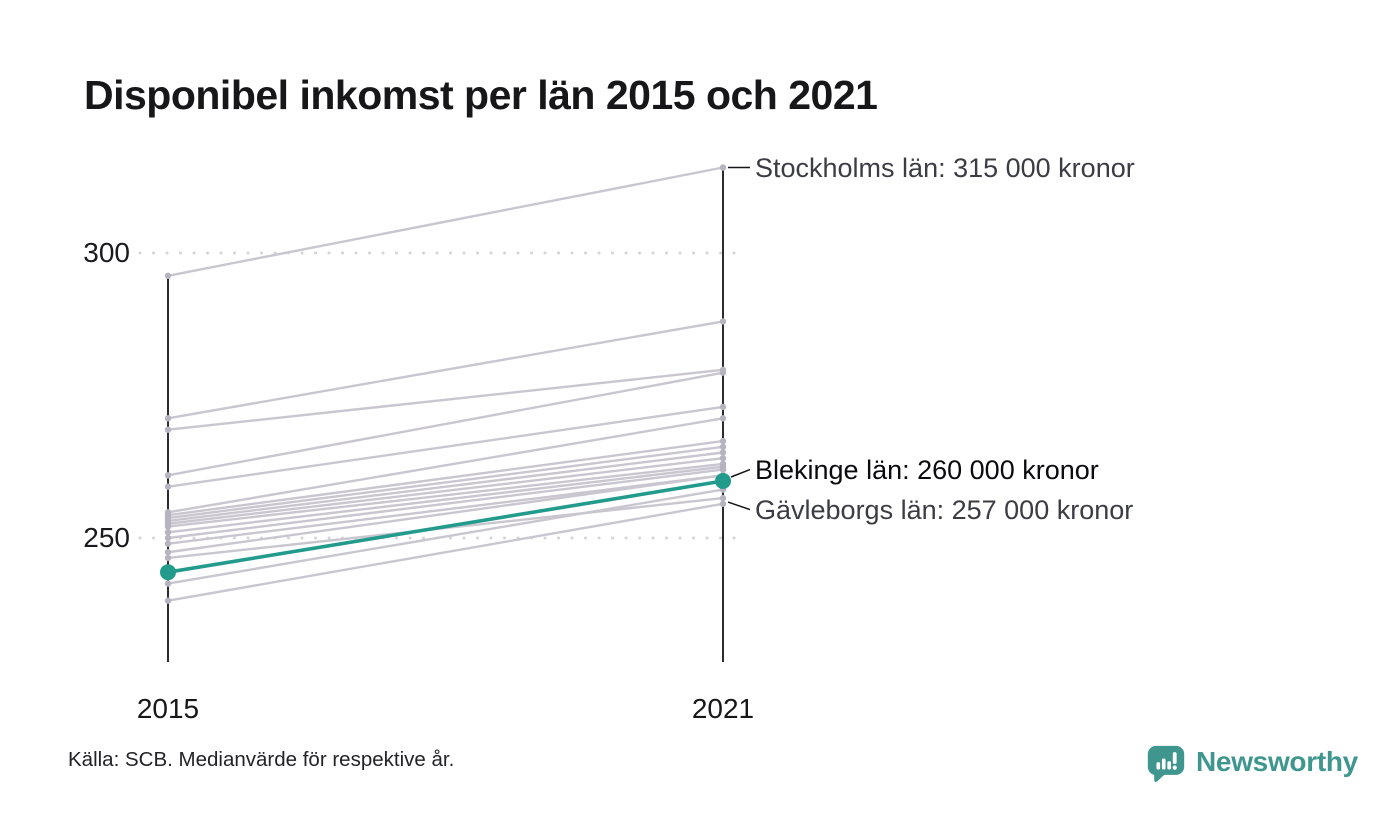 The image size is (1400, 840). Describe the element at coordinates (445, 221) in the screenshot. I see `series-line-stockholms-l-n` at that location.